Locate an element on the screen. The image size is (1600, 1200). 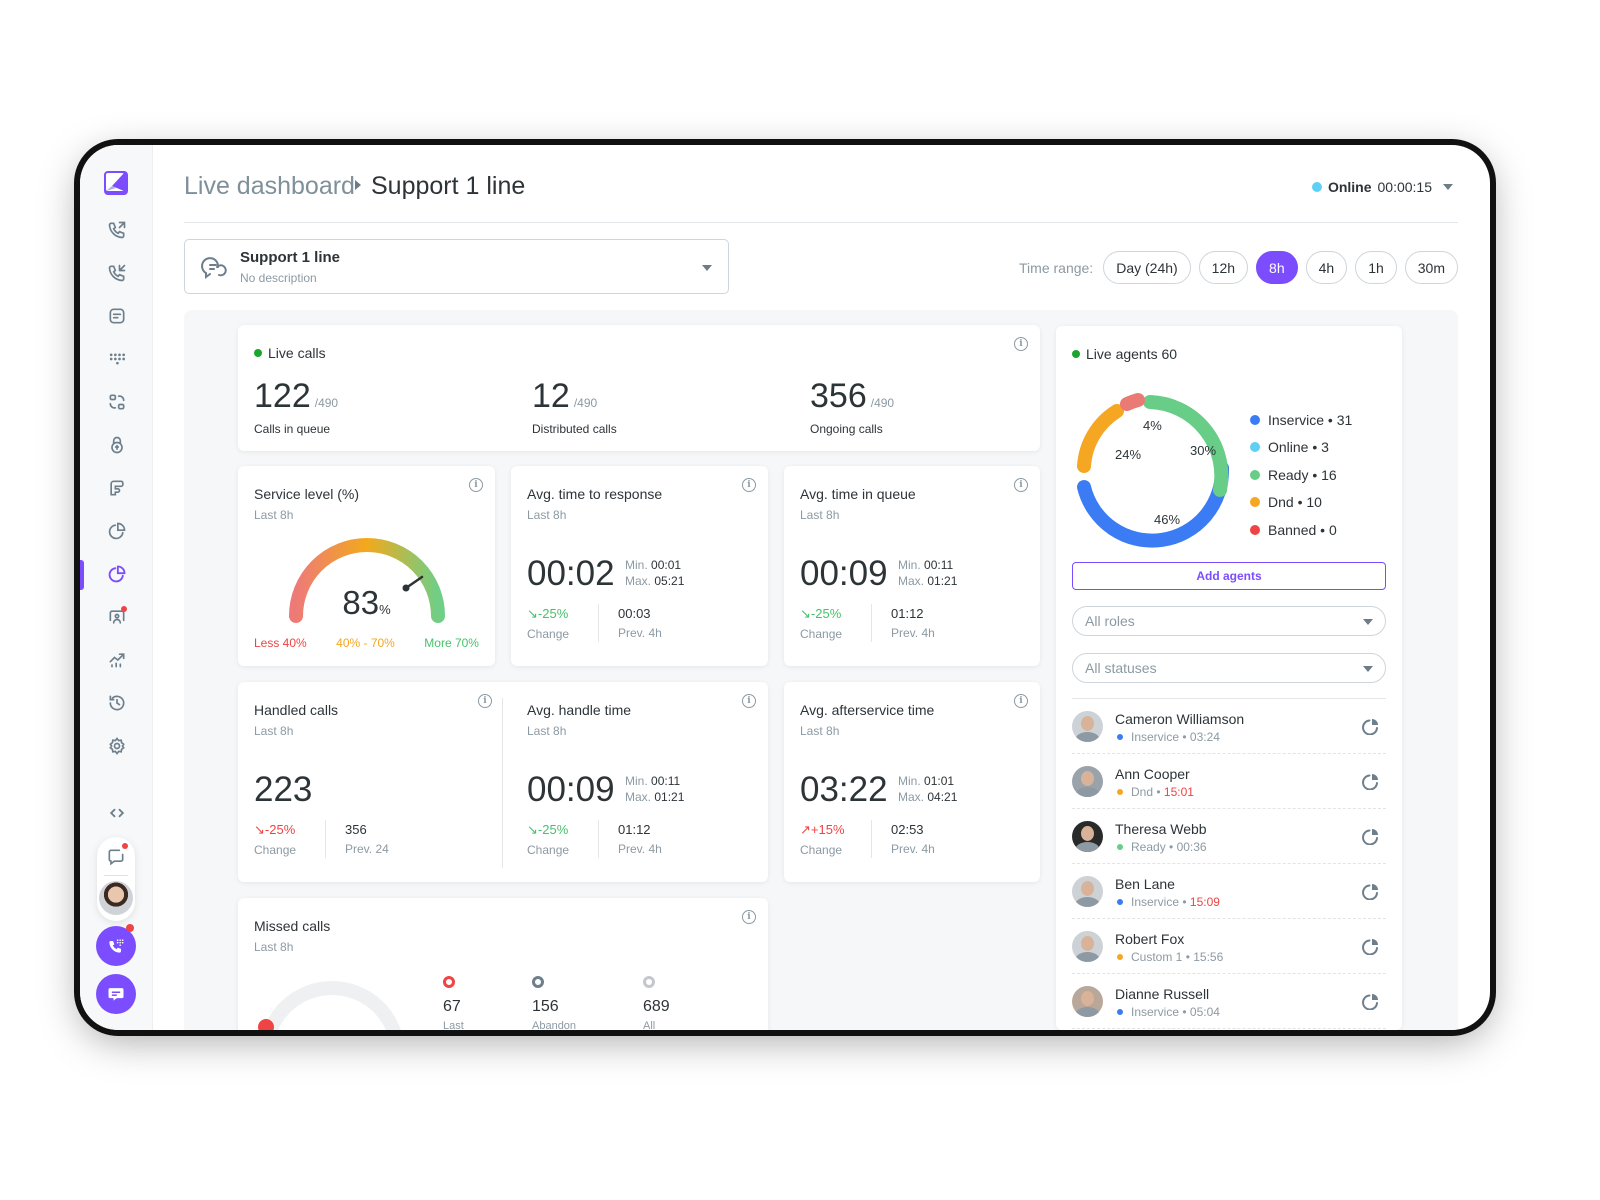
time-range-12h: 12h is located at coordinates (1223, 267).